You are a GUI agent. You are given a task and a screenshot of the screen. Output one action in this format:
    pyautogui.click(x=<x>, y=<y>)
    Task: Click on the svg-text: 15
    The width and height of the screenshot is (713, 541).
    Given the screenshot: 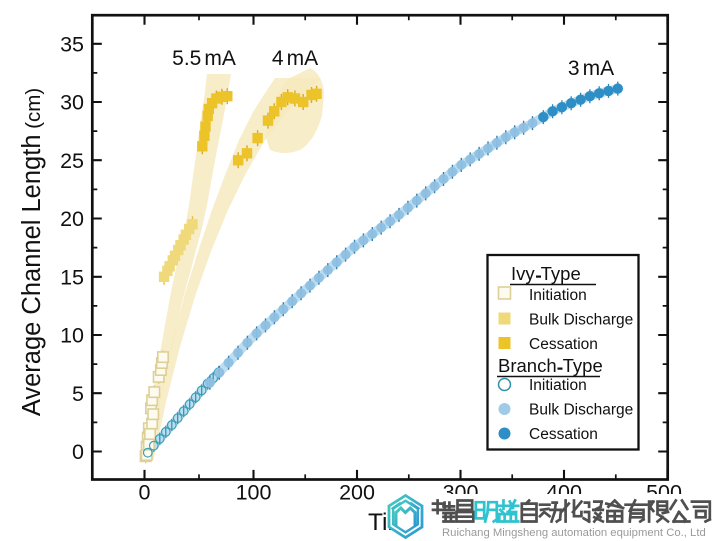 What is the action you would take?
    pyautogui.click(x=72, y=277)
    